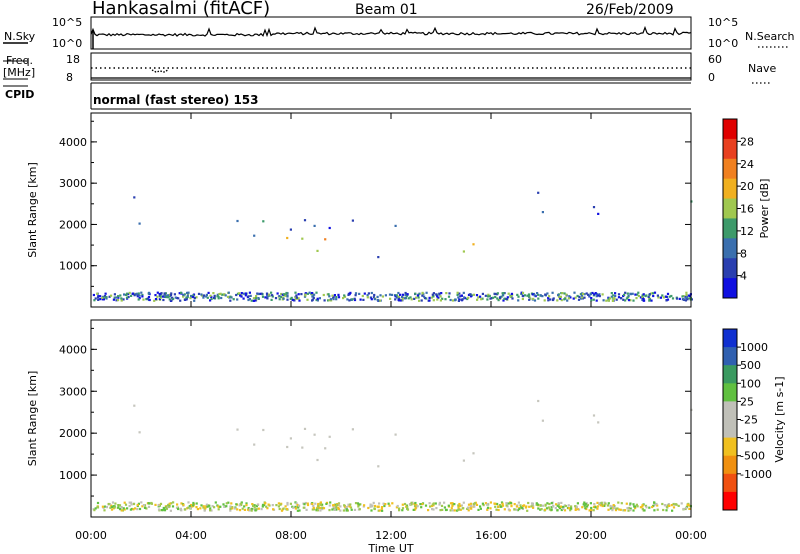 Image resolution: width=800 pixels, height=554 pixels. I want to click on x-axis-label: Time UT, so click(390, 548).